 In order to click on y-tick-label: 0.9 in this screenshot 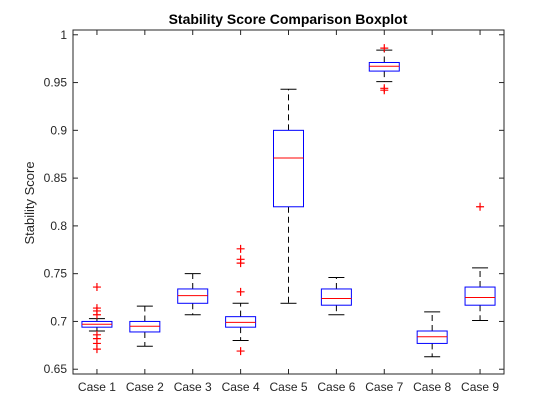, I will do `click(58, 130)`.